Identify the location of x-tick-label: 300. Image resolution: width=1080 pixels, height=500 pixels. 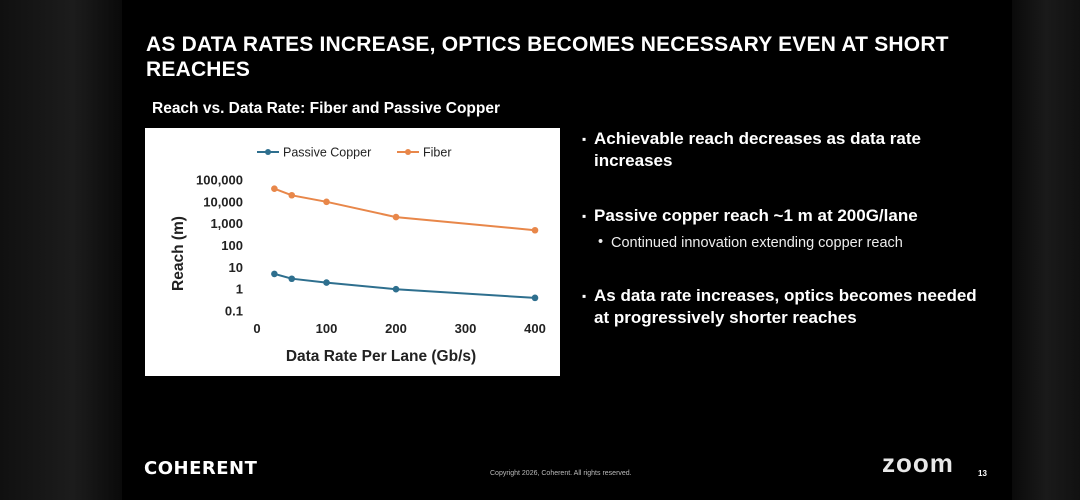
(466, 328).